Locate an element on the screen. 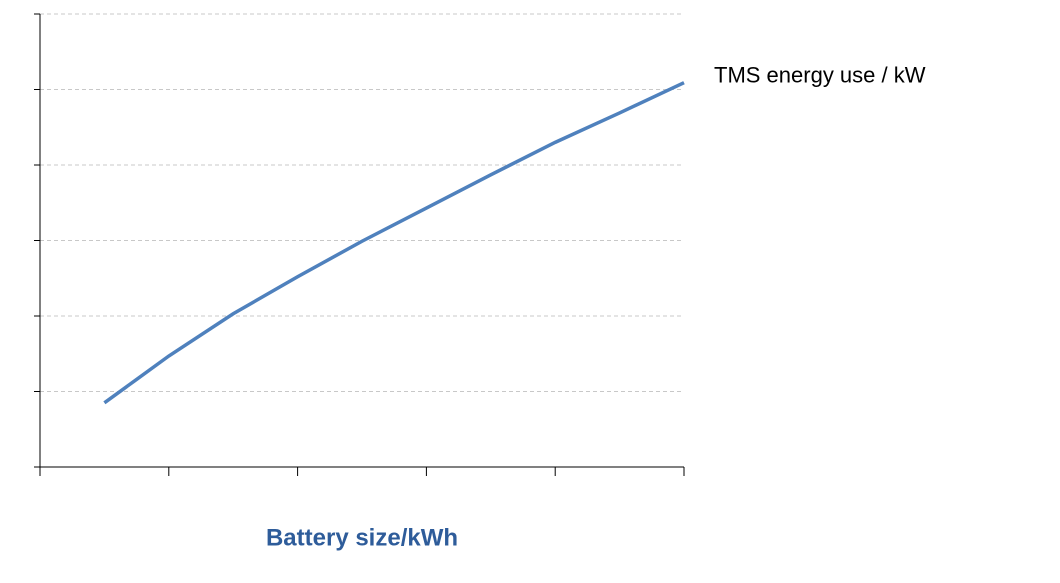 Image resolution: width=1060 pixels, height=583 pixels. series-label: TMS energy use / kW is located at coordinates (820, 75).